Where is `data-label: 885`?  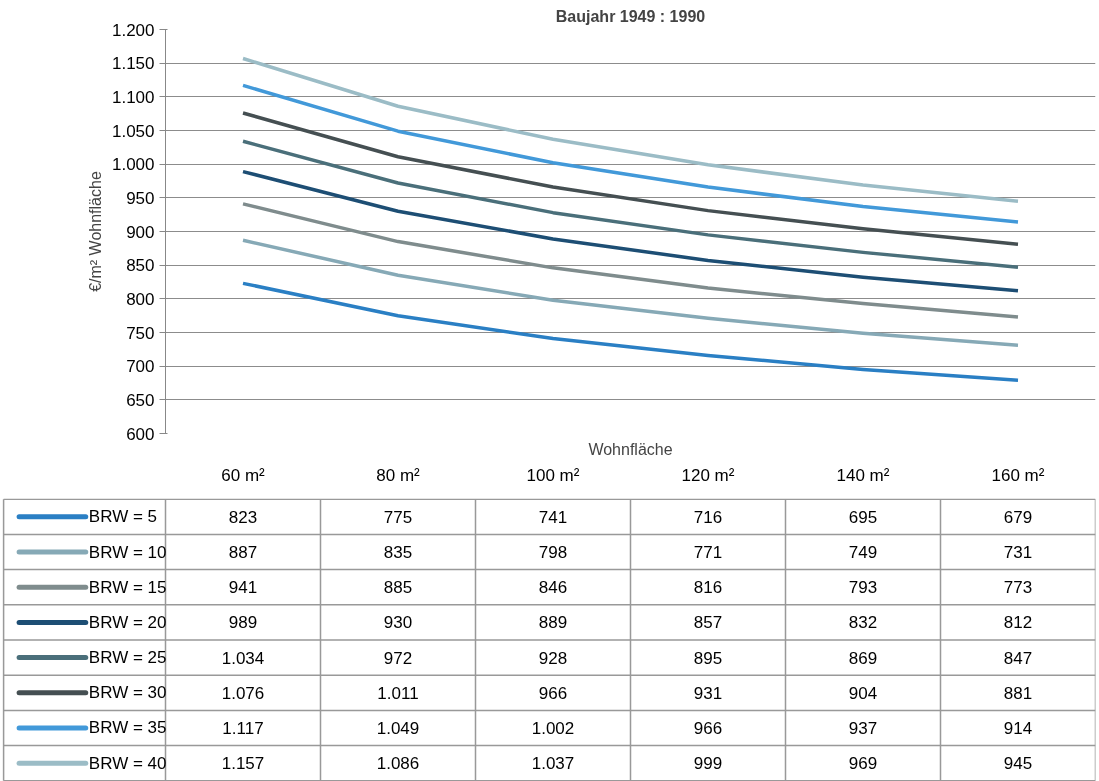
data-label: 885 is located at coordinates (398, 588).